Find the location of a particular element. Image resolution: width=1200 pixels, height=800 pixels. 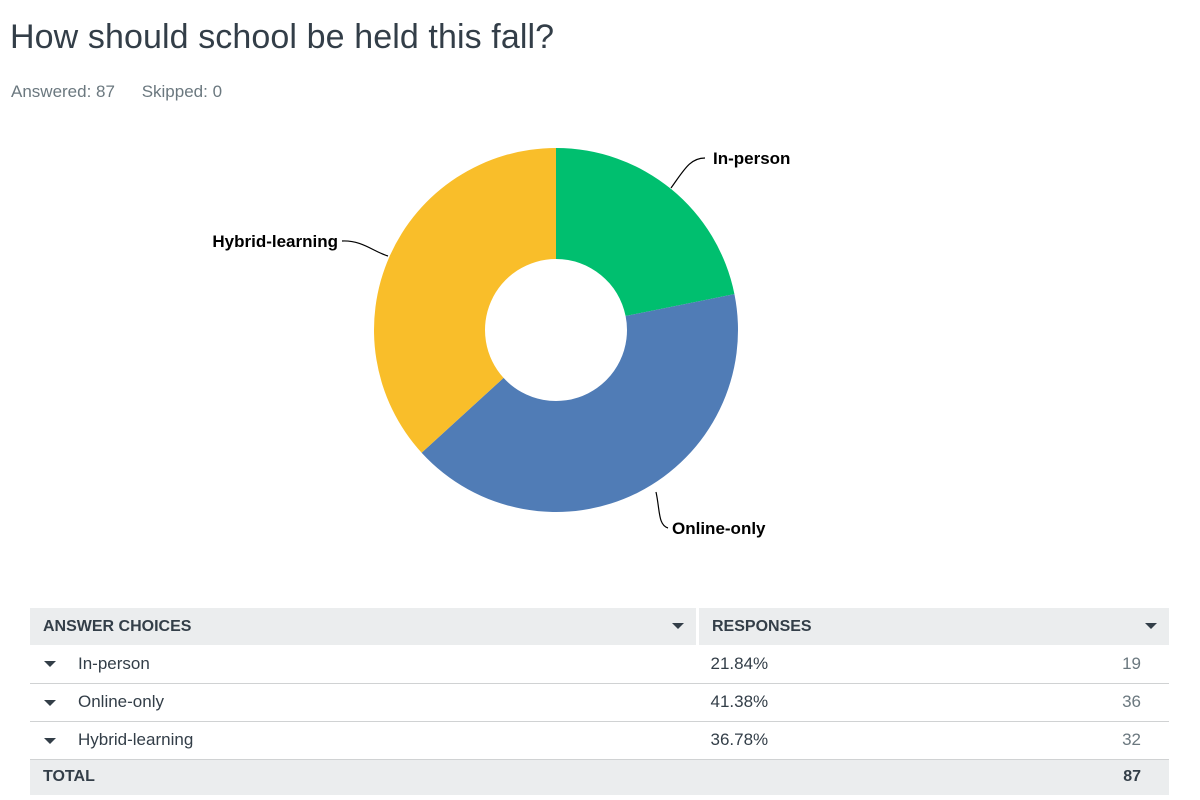

skipped-count: Skipped: 0 is located at coordinates (182, 91).